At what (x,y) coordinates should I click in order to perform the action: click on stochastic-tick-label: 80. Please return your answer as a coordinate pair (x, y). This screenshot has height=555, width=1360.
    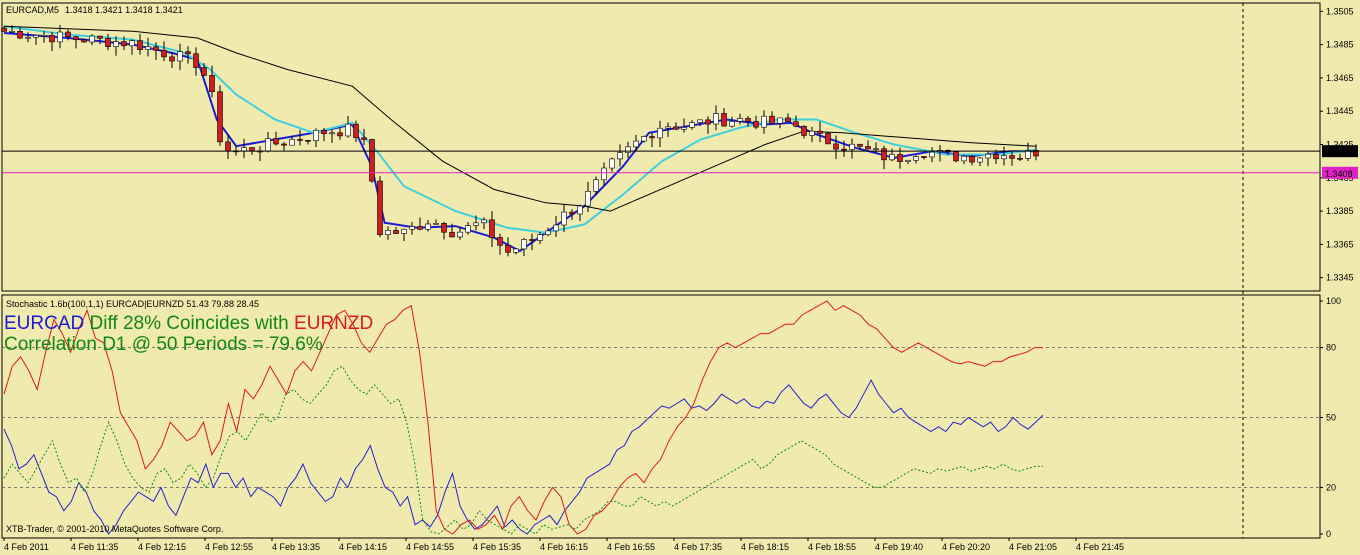
    Looking at the image, I should click on (1331, 348).